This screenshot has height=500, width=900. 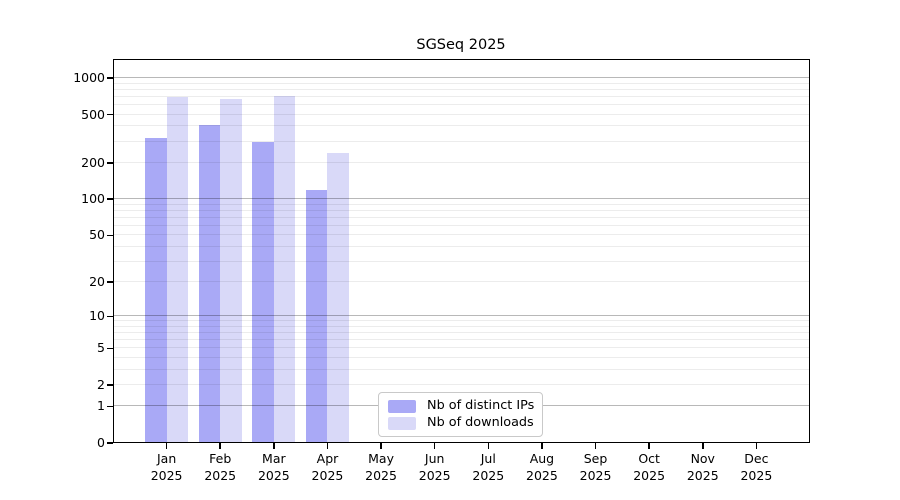 I want to click on y-tick-label: 500, so click(x=93, y=114).